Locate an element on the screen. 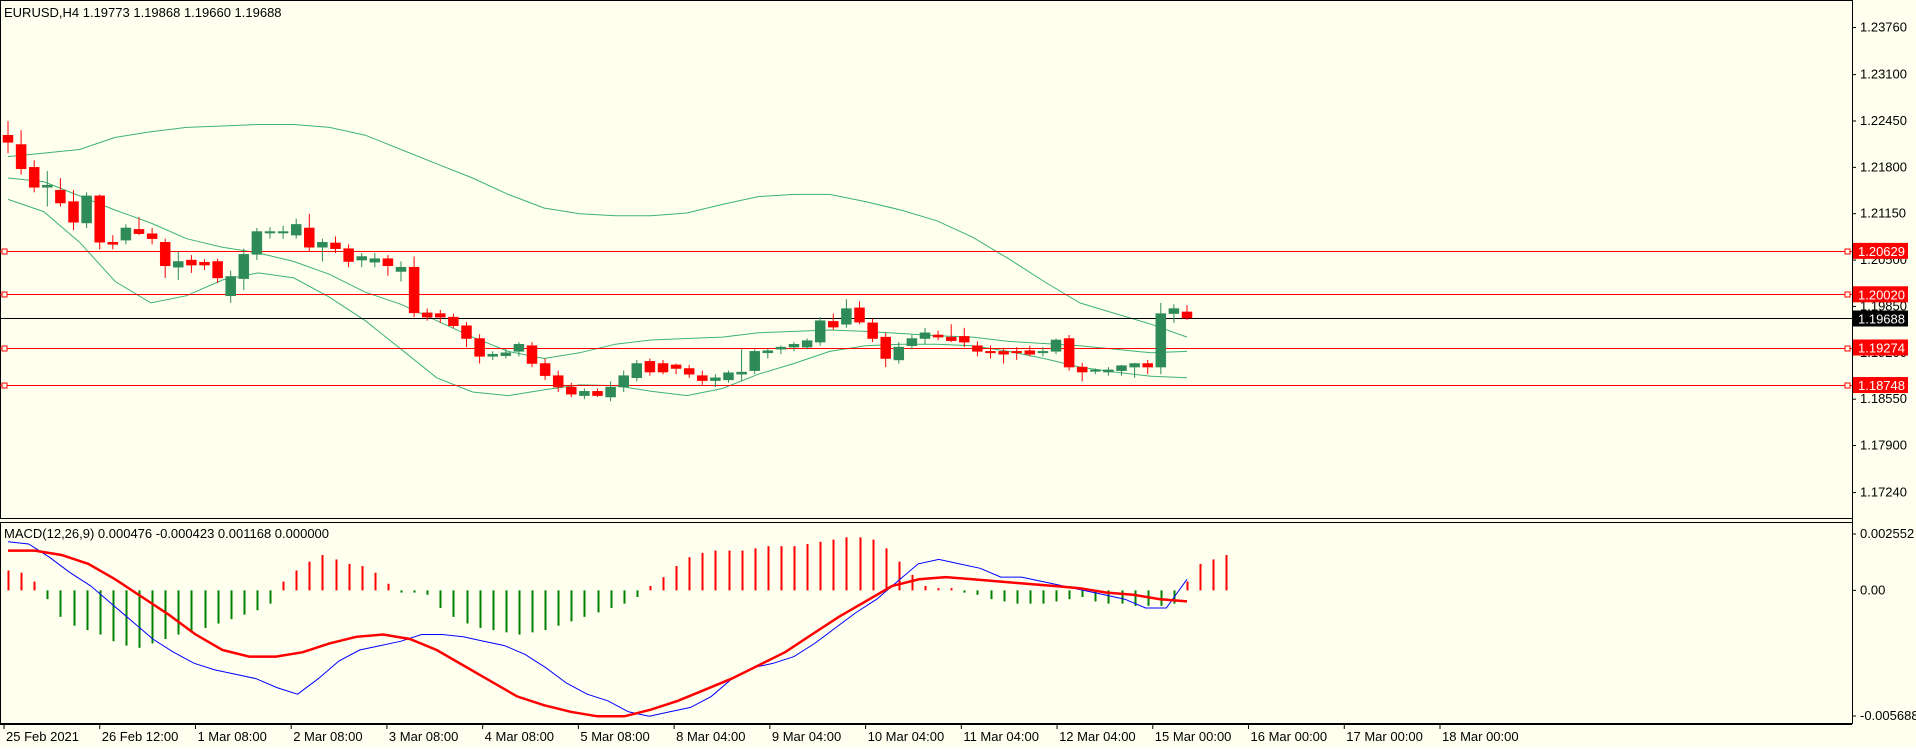 This screenshot has height=753, width=1916. bollinger-middle is located at coordinates (597, 268).